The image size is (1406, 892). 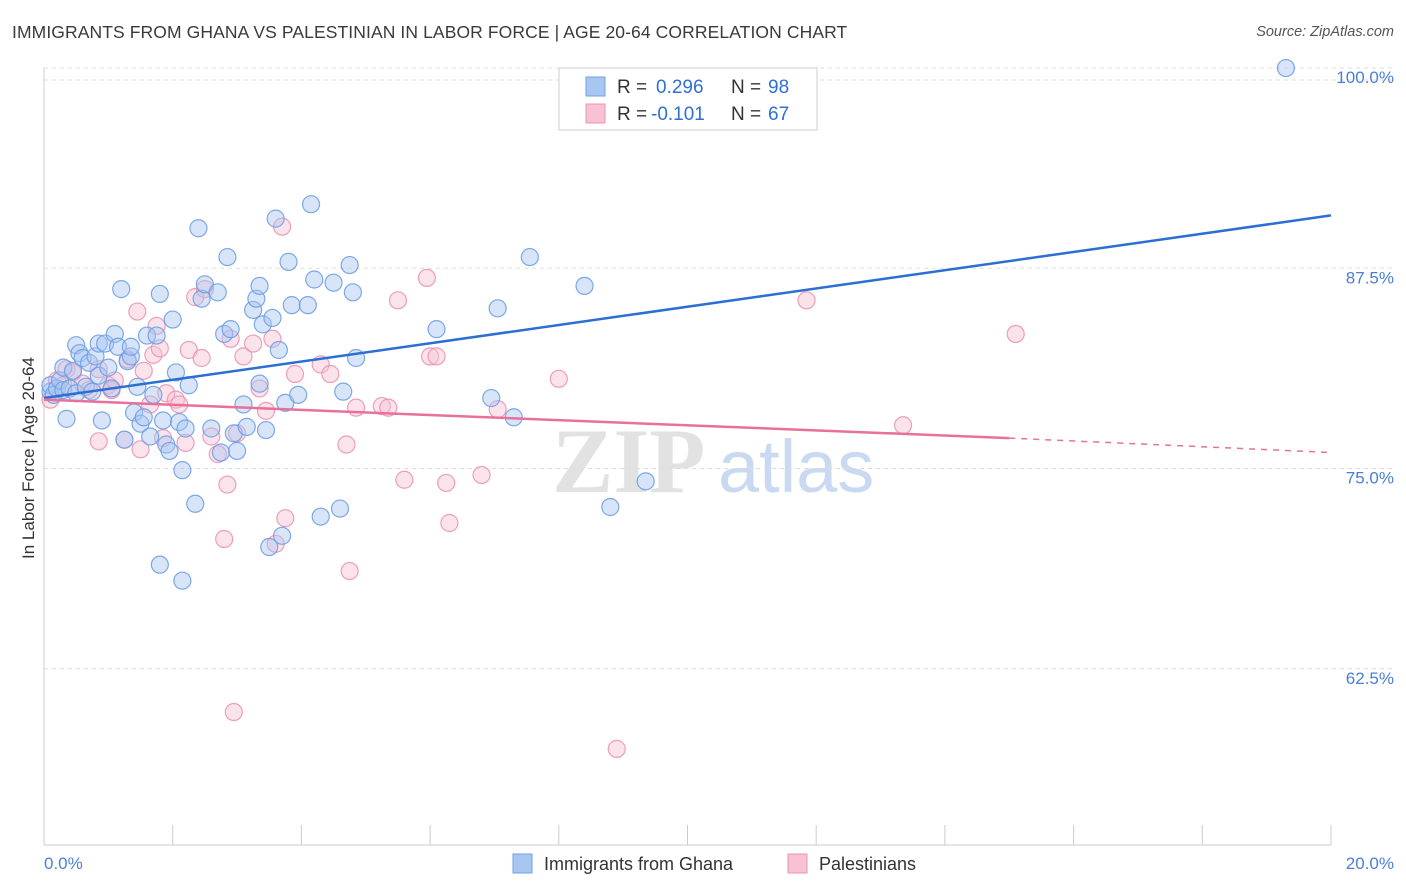 I want to click on legend-r-value-2: -0.101, so click(x=678, y=114).